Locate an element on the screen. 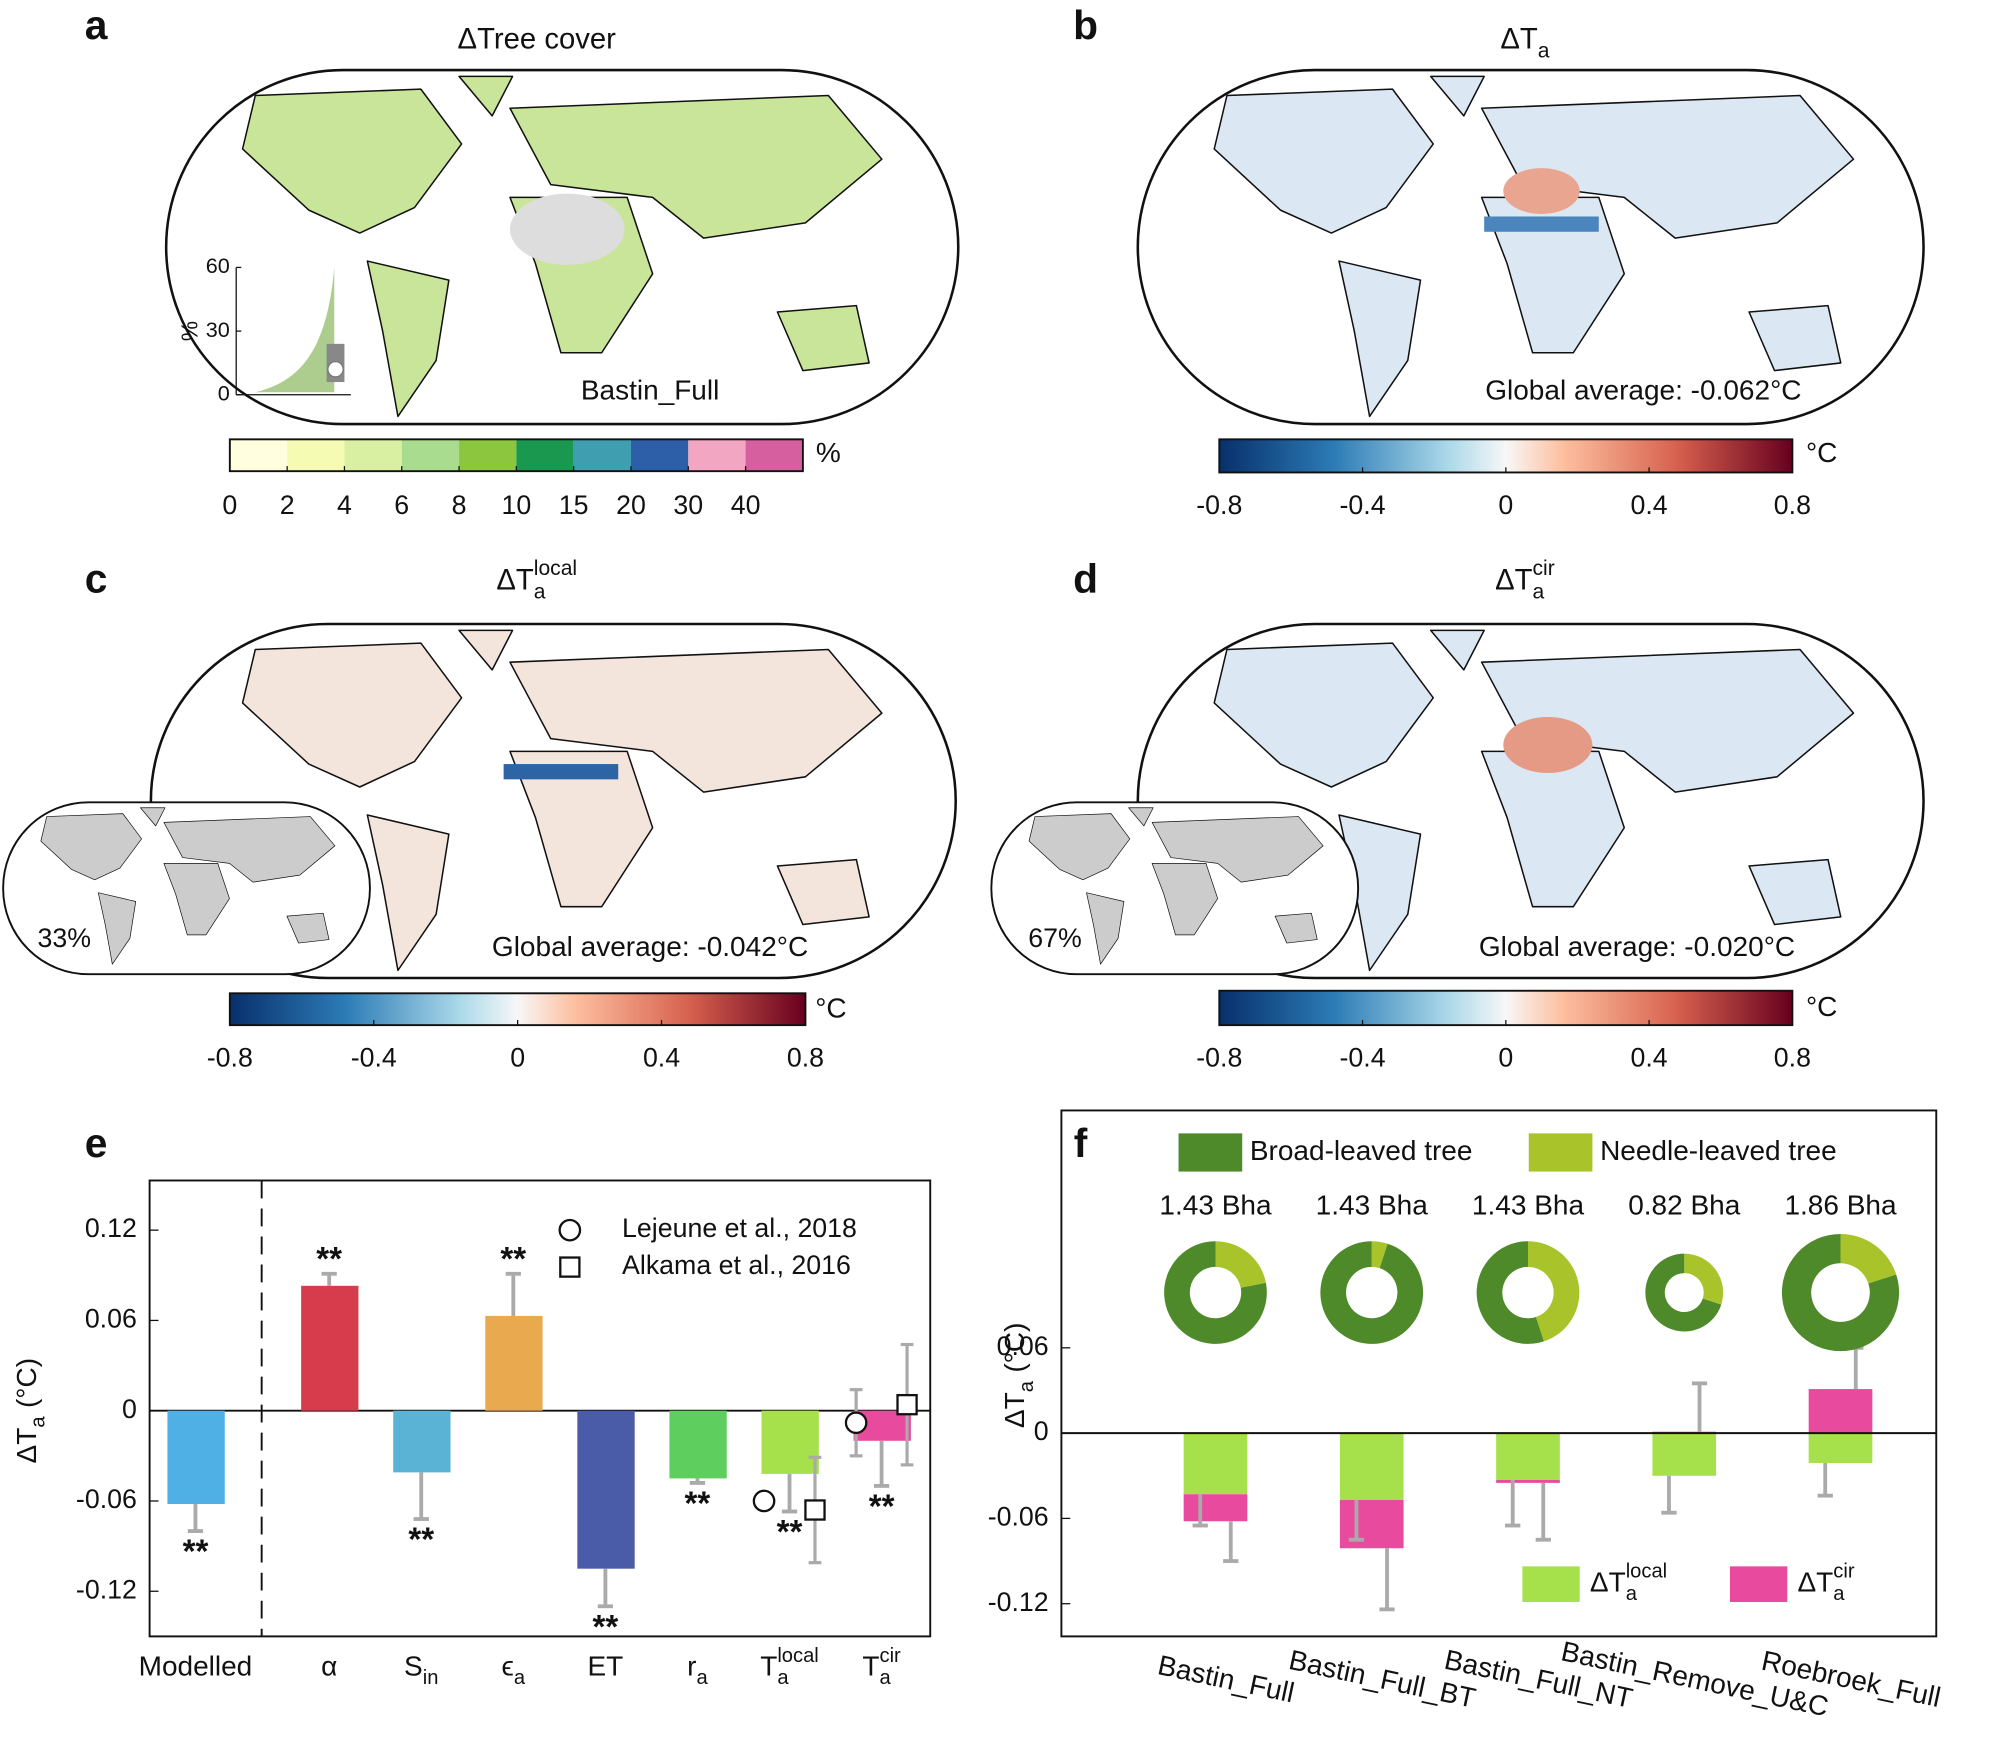  panel-label: b is located at coordinates (1085, 25).